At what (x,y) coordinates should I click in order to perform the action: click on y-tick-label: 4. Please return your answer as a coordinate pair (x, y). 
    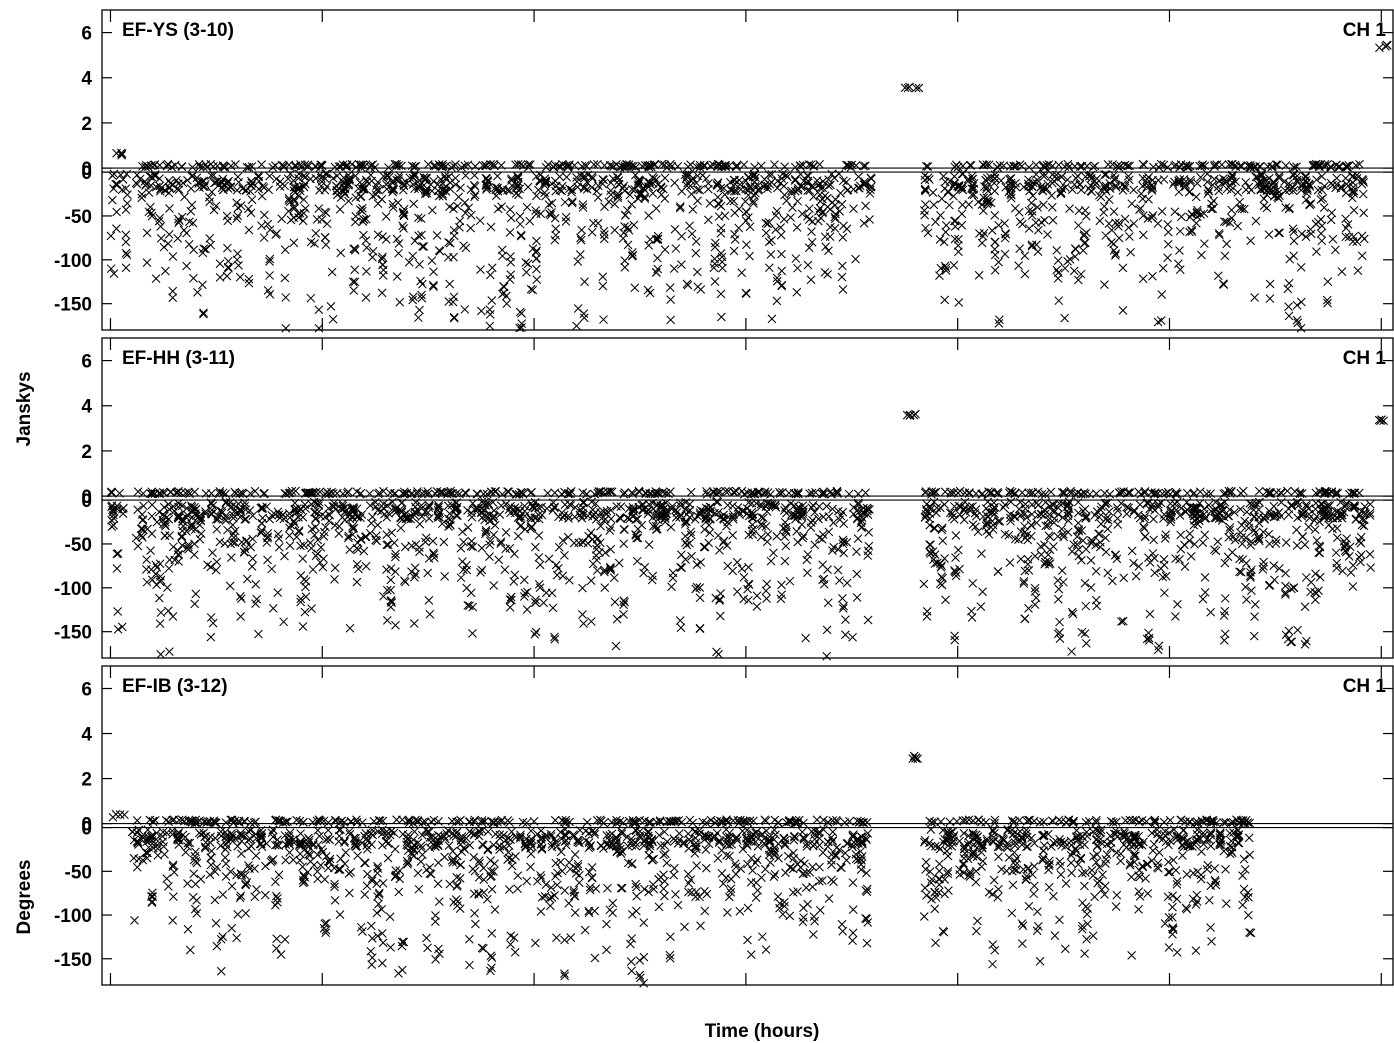
    Looking at the image, I should click on (86, 735).